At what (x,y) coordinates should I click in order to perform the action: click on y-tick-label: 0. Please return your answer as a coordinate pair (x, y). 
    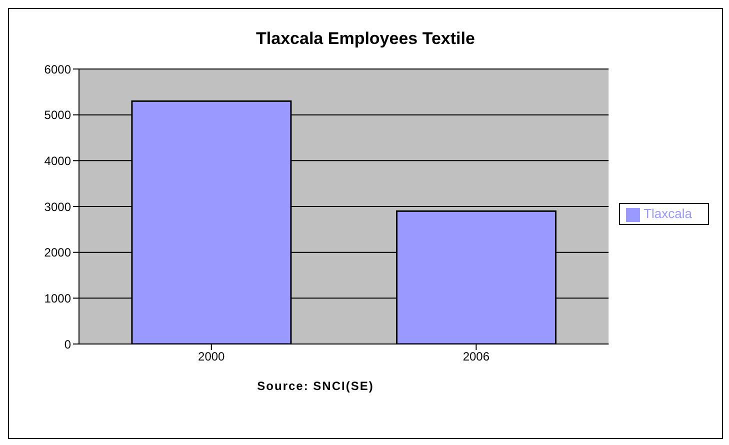
    Looking at the image, I should click on (68, 344).